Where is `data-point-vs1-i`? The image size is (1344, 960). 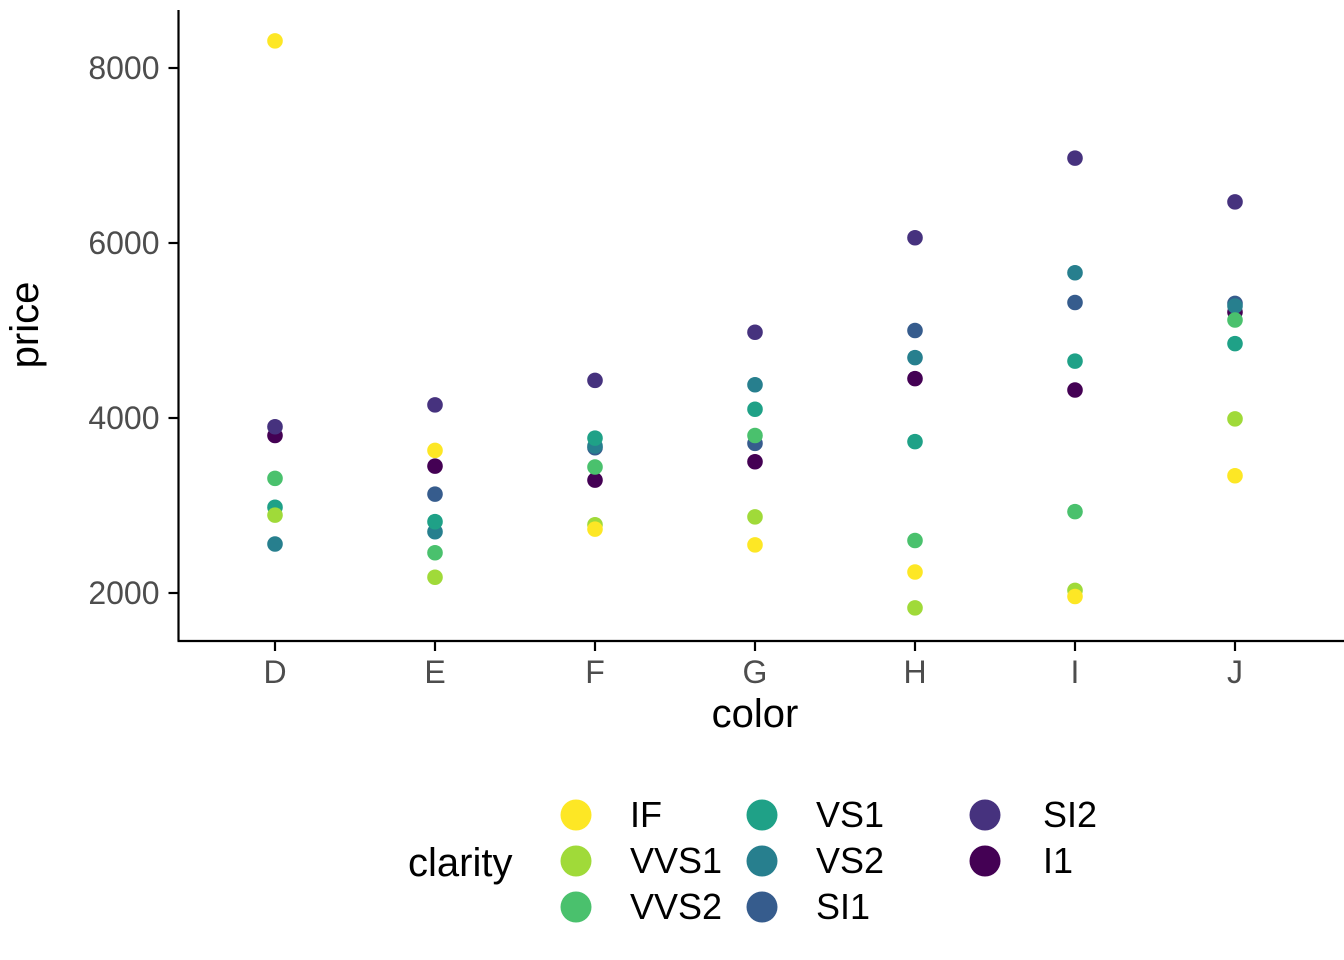 data-point-vs1-i is located at coordinates (1075, 361).